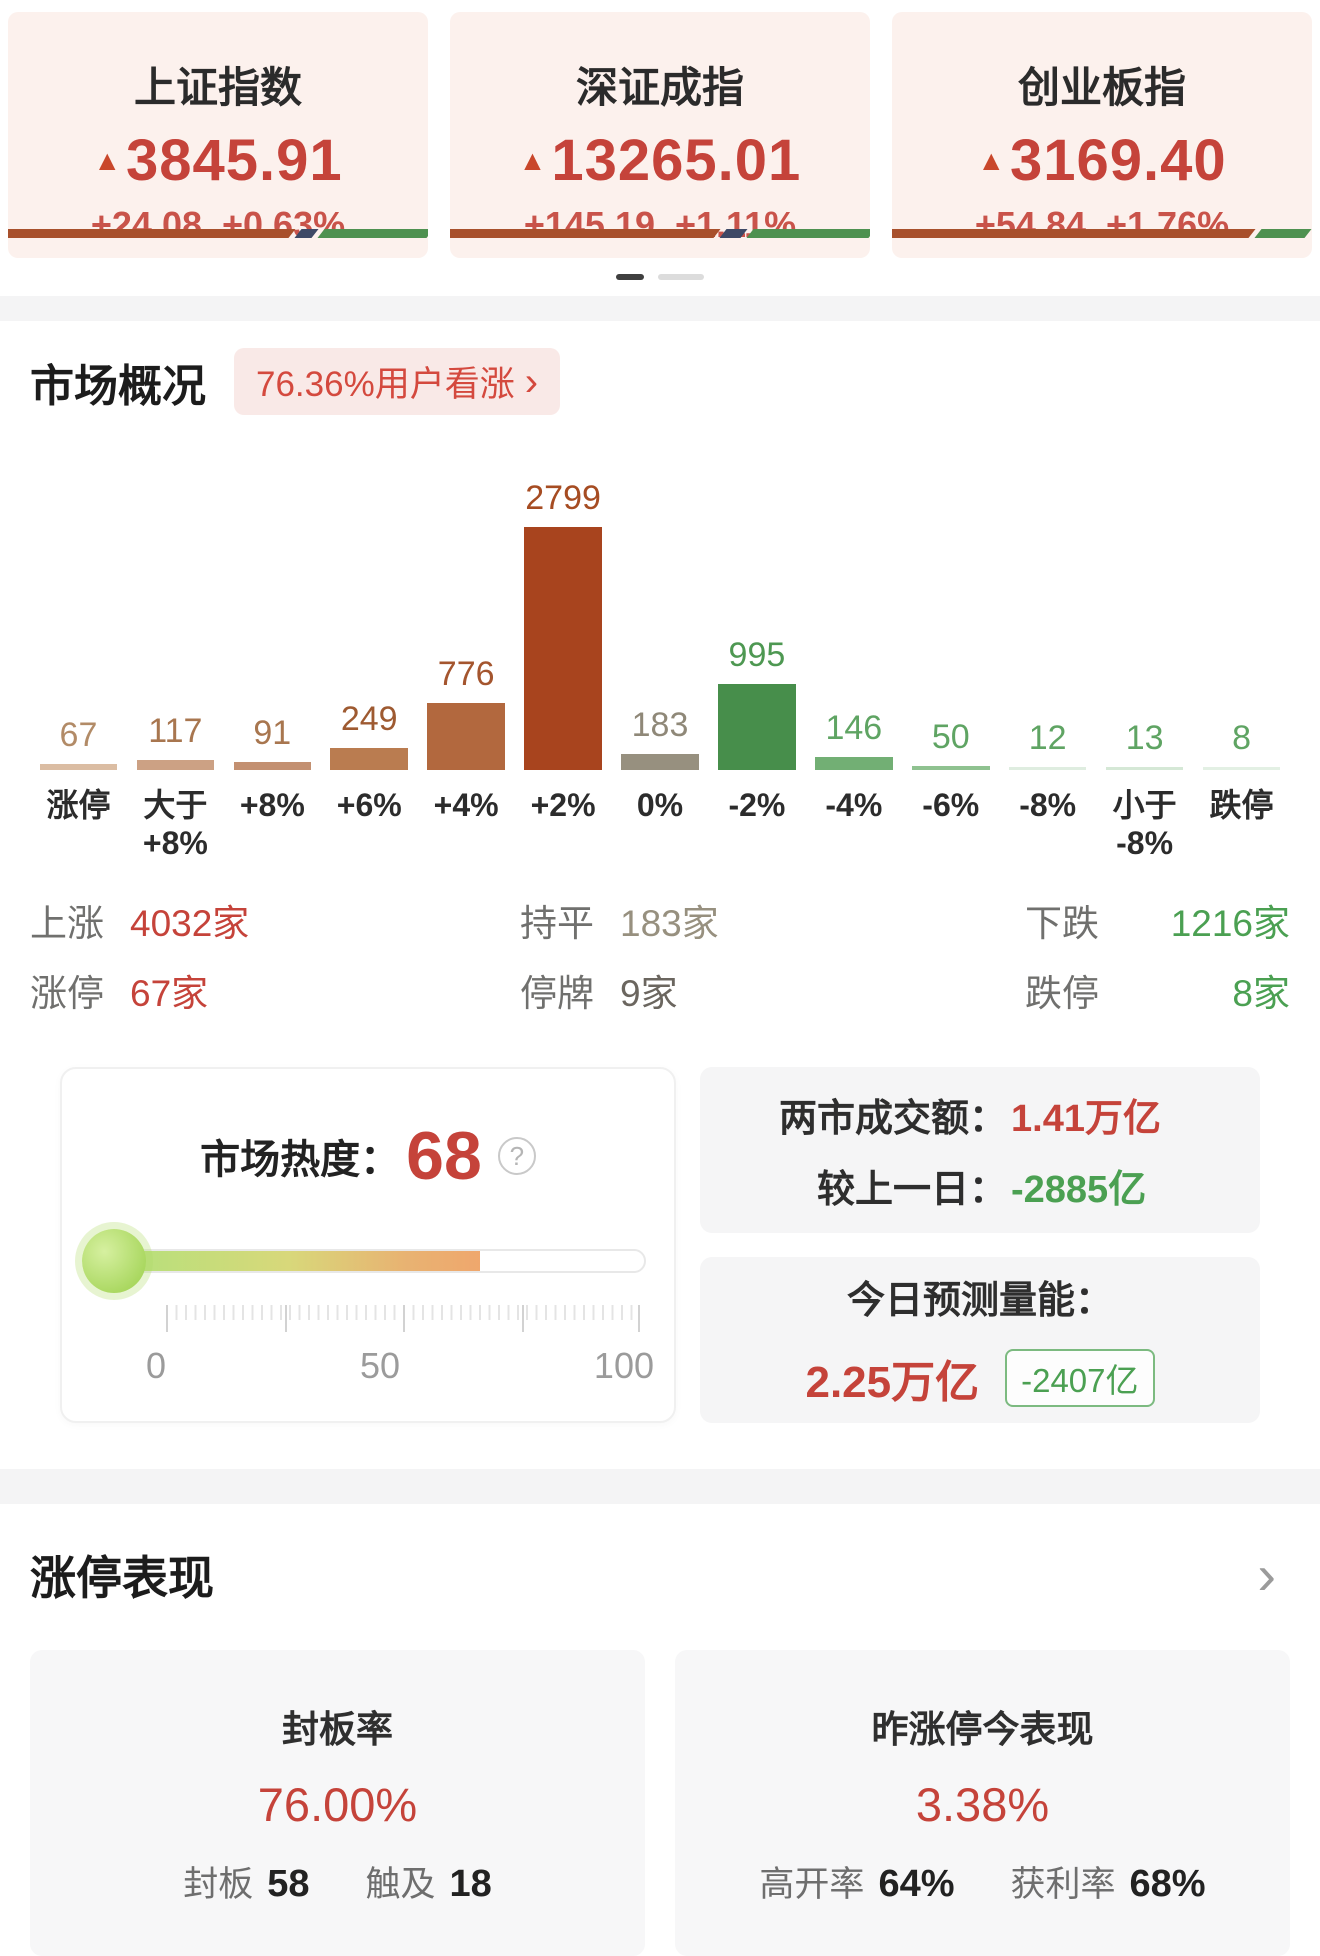 This screenshot has width=1320, height=1956. I want to click on index-card-shanghai: 上证指数 ▲3845.91 +24.08 +0.63%, so click(218, 135).